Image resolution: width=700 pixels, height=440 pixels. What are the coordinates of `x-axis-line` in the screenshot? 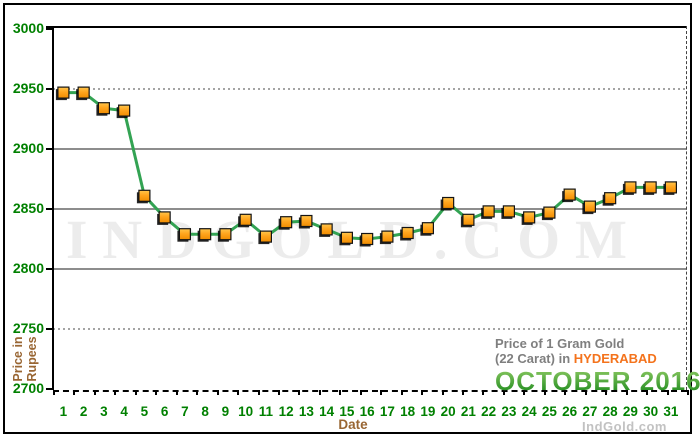 It's located at (370, 391).